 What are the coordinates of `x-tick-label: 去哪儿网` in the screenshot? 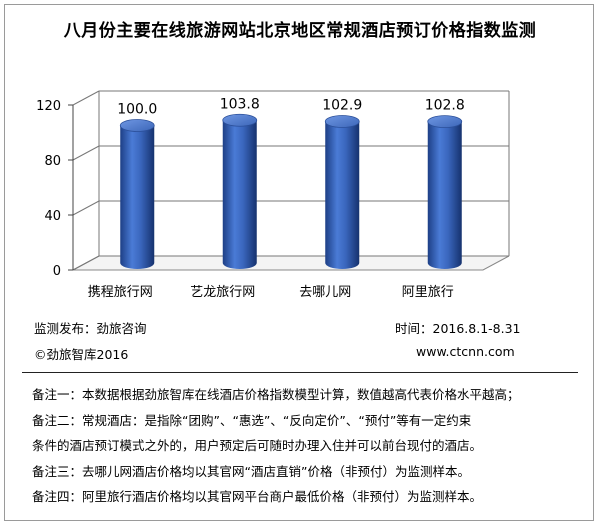 It's located at (325, 292).